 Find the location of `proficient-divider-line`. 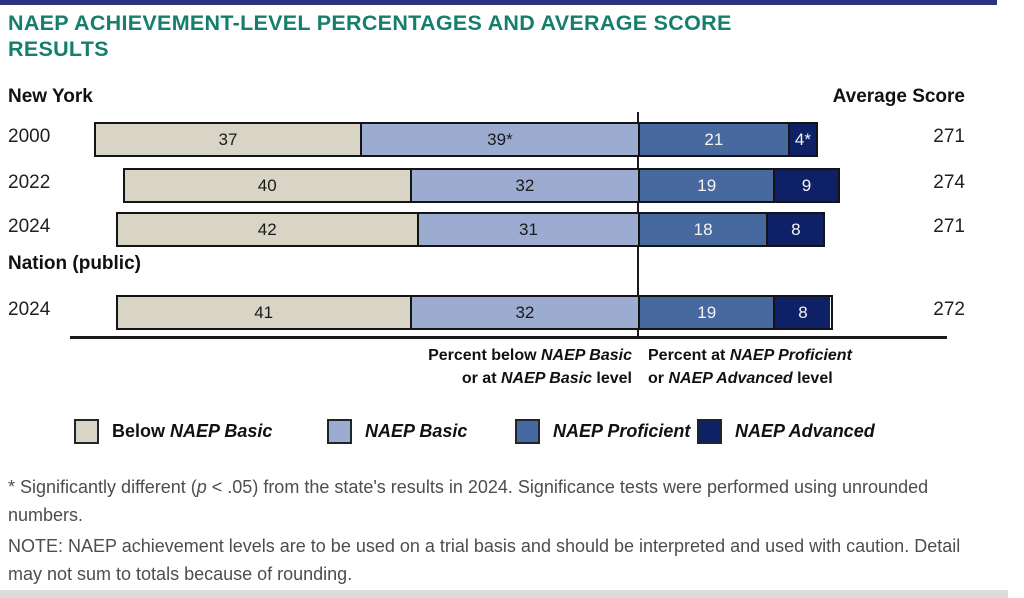

proficient-divider-line is located at coordinates (638, 225).